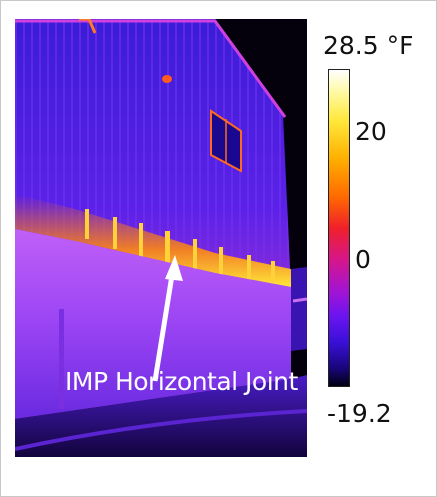 This screenshot has width=437, height=497. I want to click on annotation-label: IMP Horizontal Joint, so click(181, 381).